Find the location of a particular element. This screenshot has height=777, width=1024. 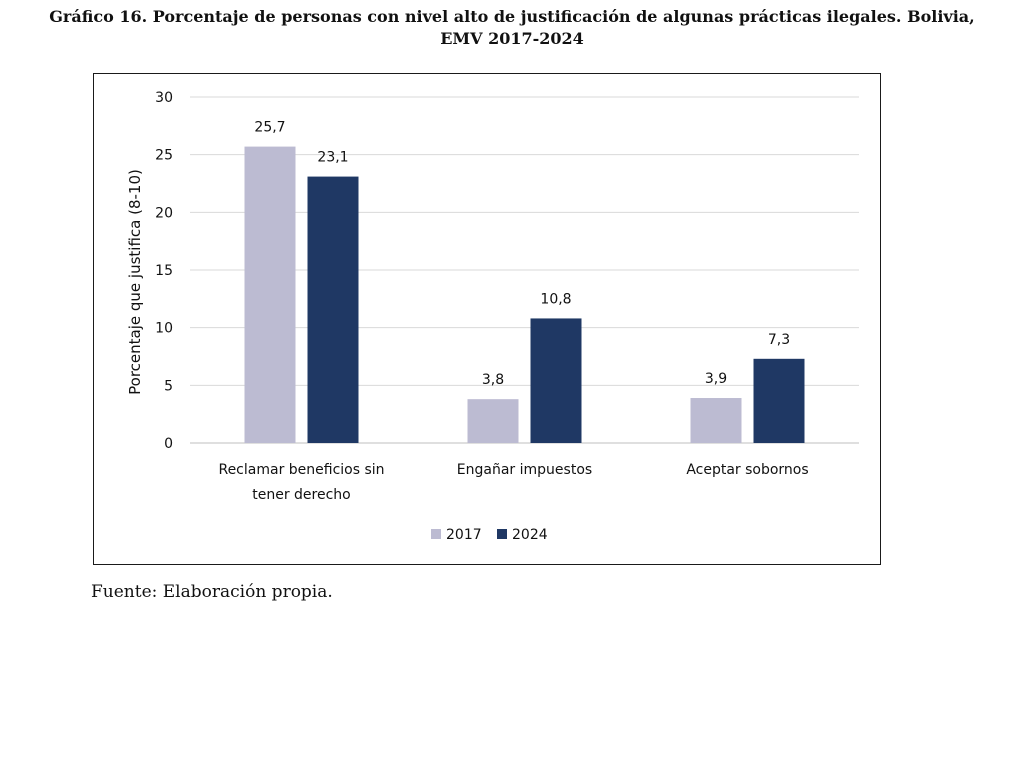

data-label-2017-cat-2: 3,9 is located at coordinates (716, 379).